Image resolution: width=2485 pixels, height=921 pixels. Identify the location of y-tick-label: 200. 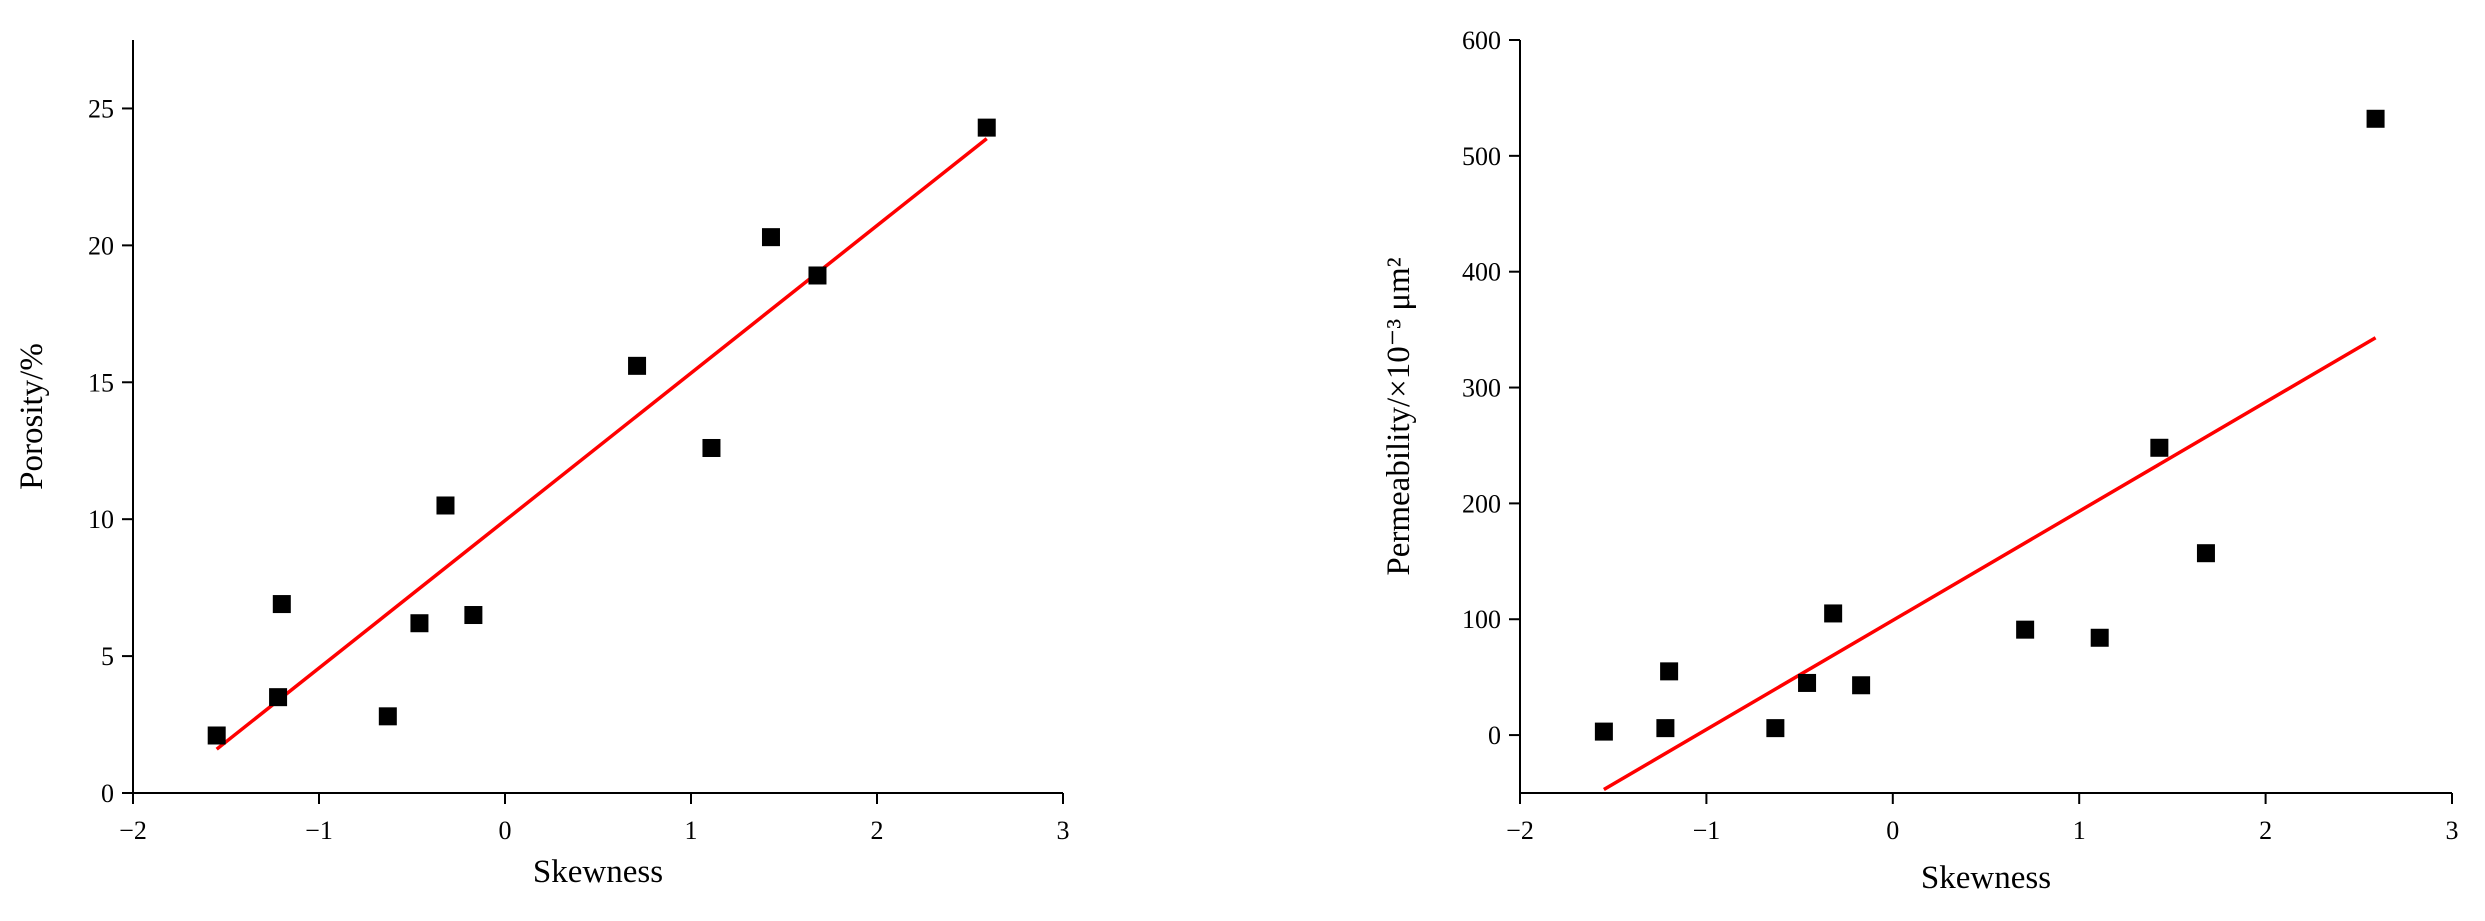
(1481, 503).